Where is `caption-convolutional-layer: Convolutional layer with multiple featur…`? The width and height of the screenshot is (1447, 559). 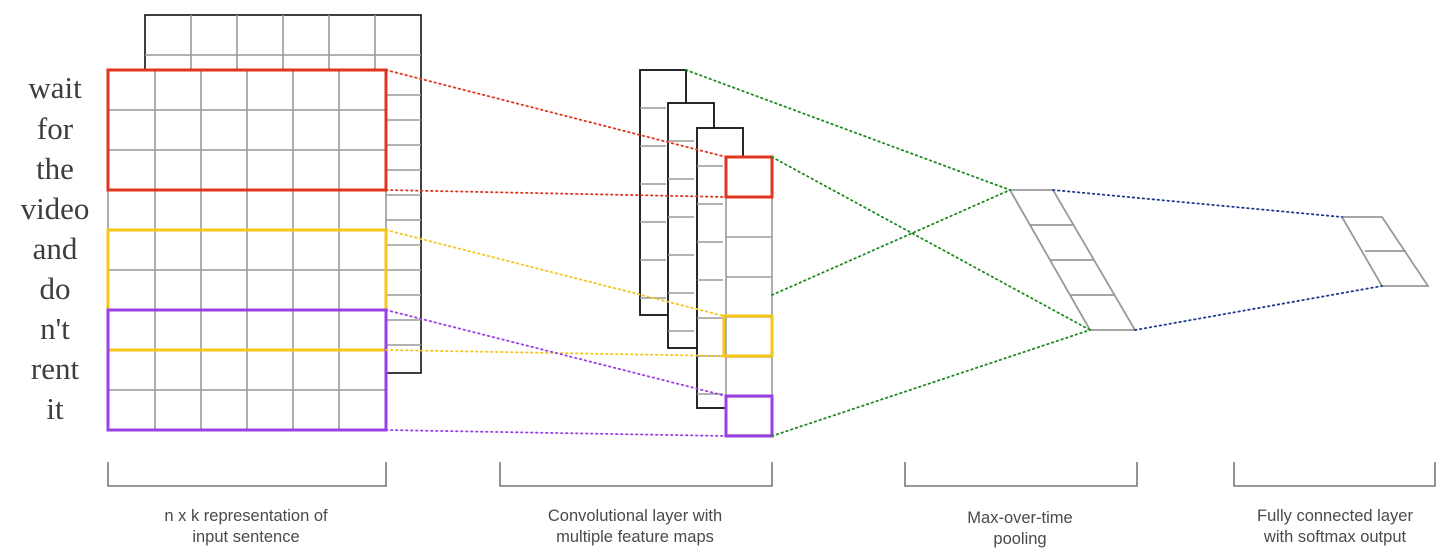
caption-convolutional-layer: Convolutional layer with multiple featur… is located at coordinates (635, 527).